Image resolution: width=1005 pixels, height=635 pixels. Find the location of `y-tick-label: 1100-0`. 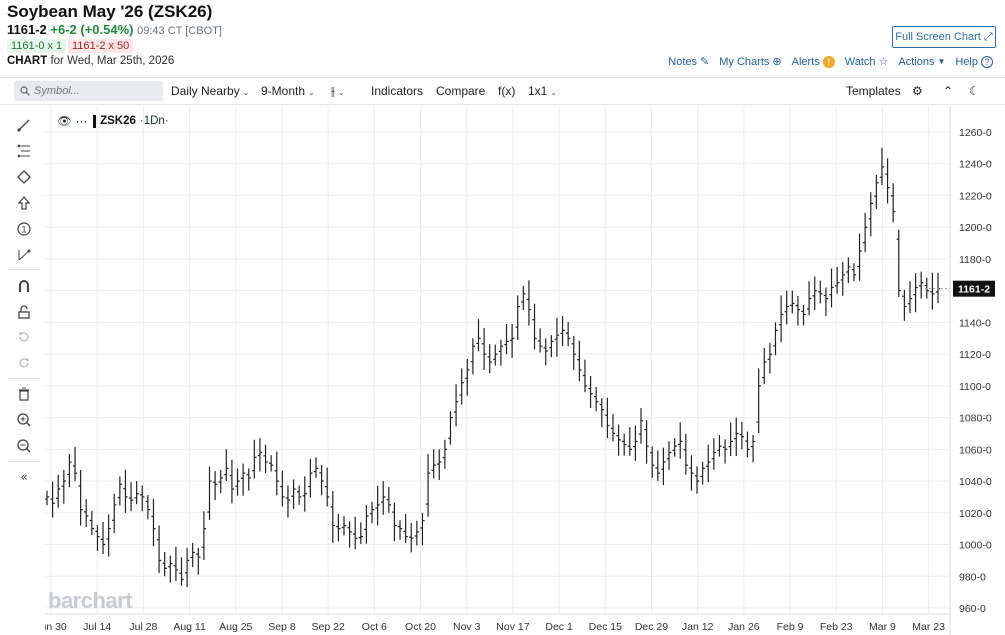

y-tick-label: 1100-0 is located at coordinates (975, 387).